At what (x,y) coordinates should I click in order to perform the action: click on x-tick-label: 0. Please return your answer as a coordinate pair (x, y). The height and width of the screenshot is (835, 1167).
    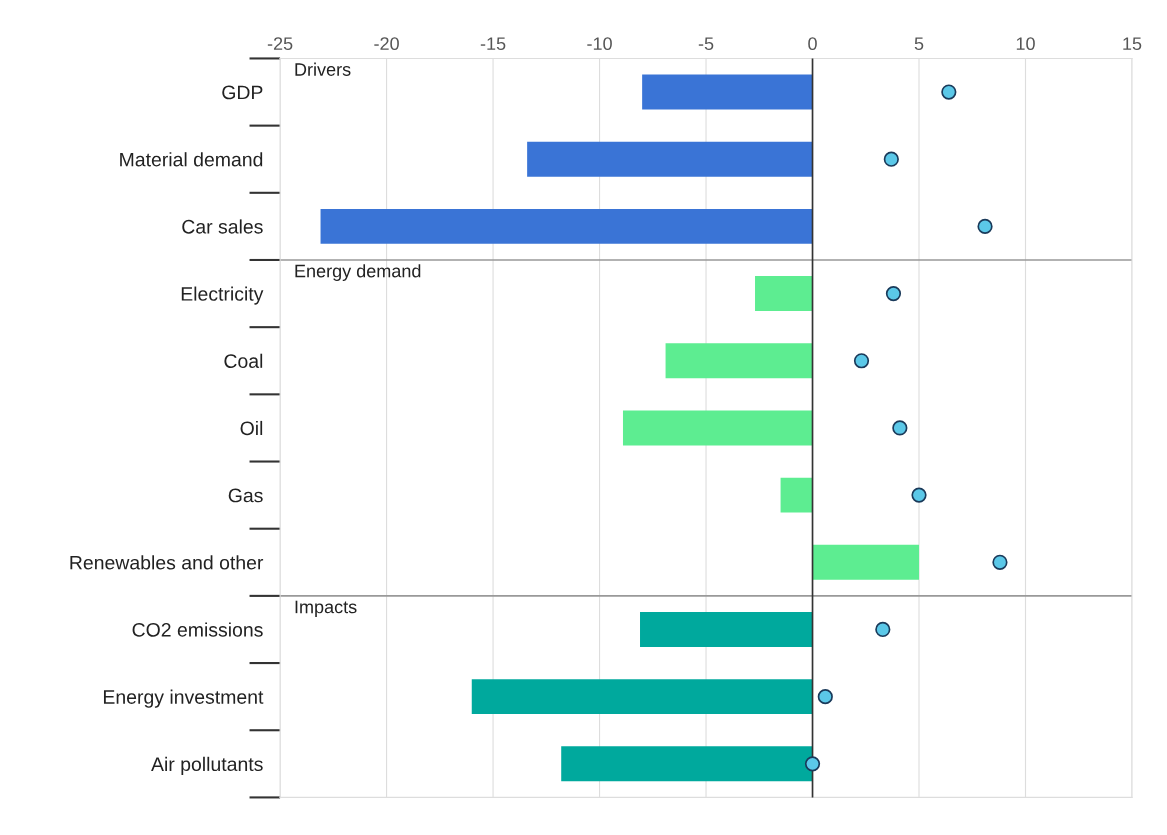
    Looking at the image, I should click on (812, 44).